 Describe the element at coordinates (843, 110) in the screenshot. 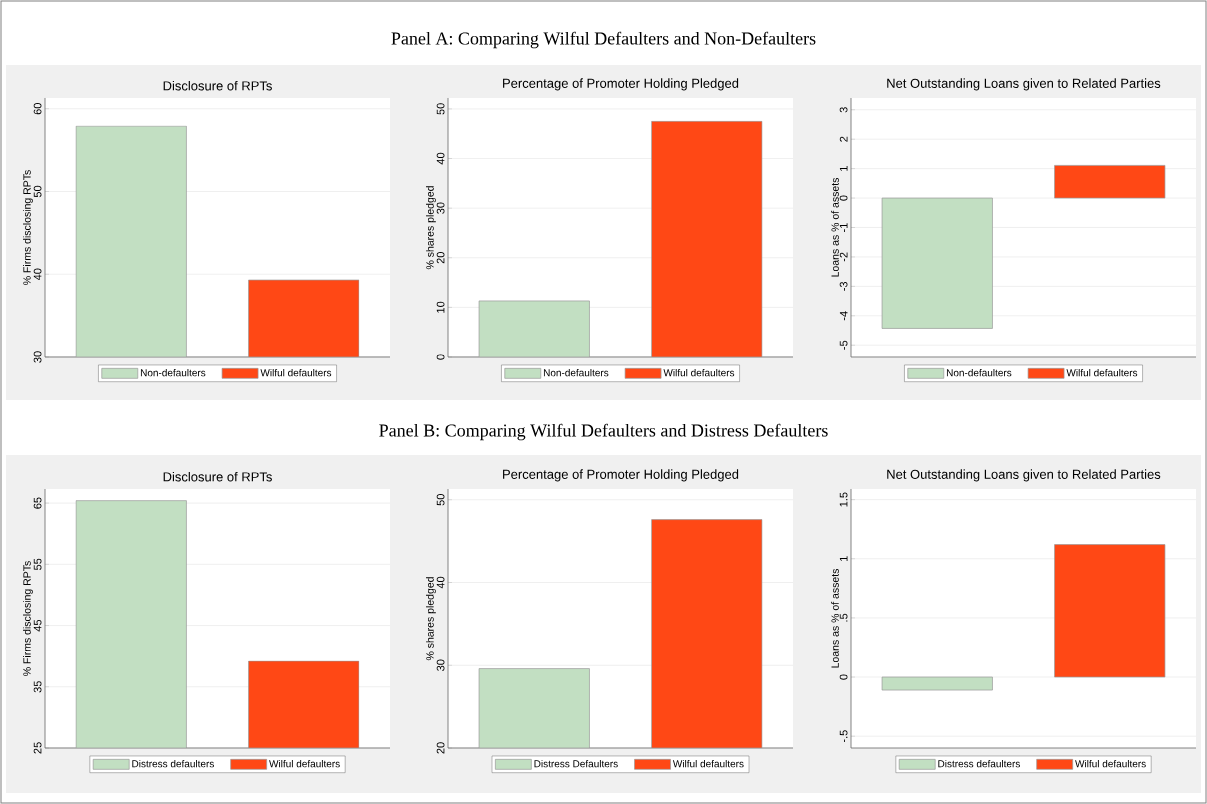

I see `y-tick-label: 3` at that location.